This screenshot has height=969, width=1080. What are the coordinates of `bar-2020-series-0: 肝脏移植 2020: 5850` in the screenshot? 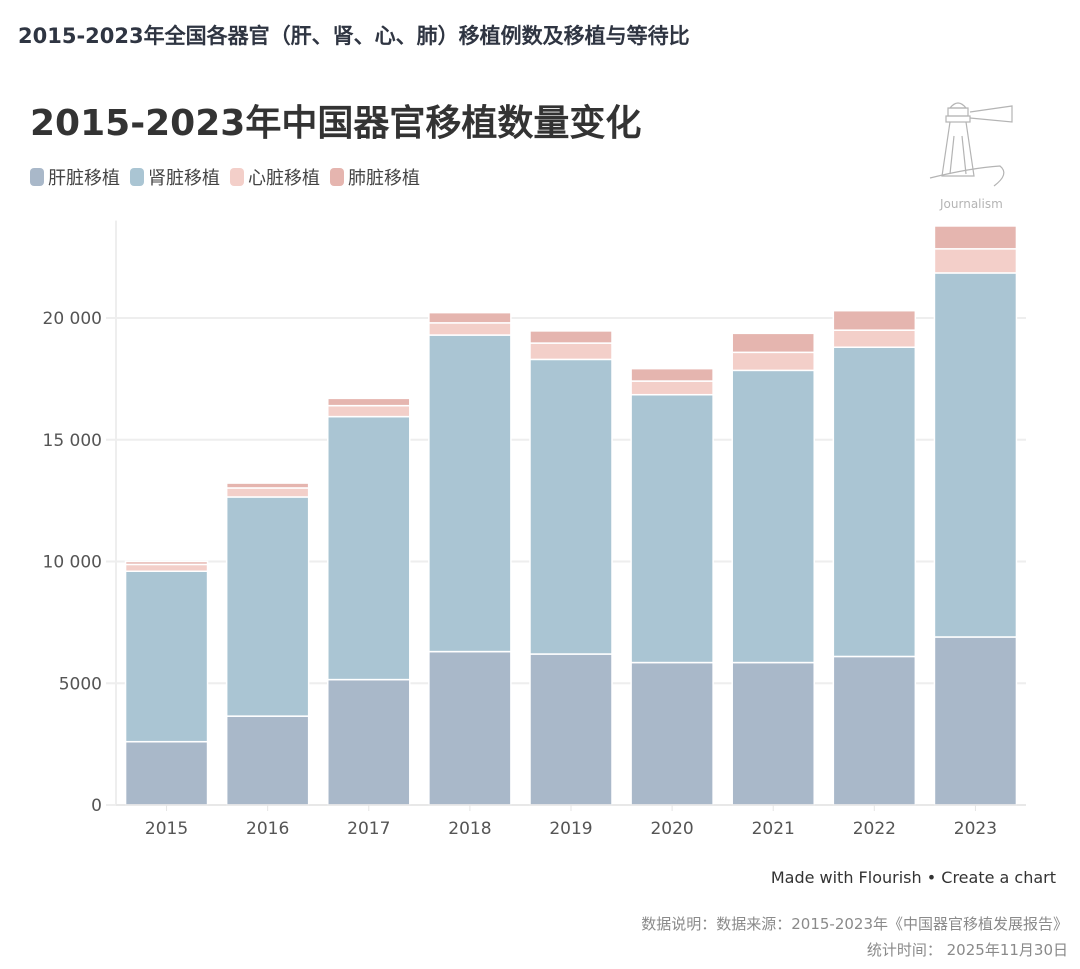 It's located at (672, 733).